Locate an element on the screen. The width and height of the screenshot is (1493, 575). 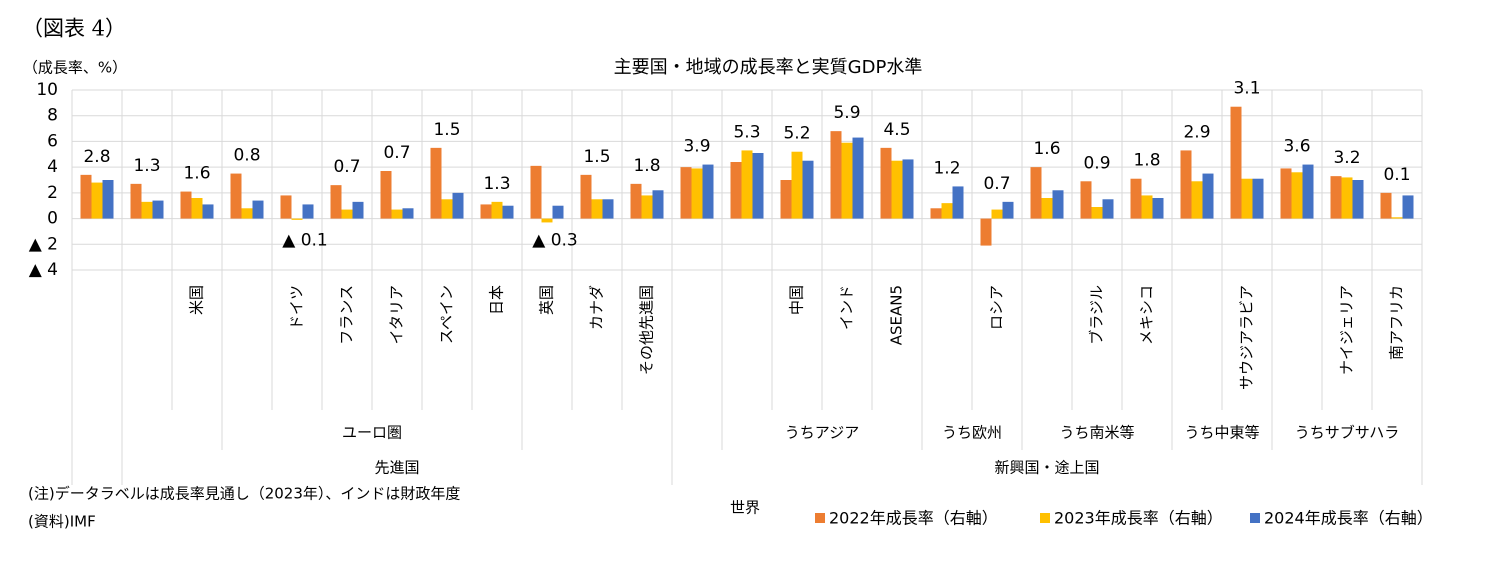
category-group-label: ユーロ圏 is located at coordinates (372, 433).